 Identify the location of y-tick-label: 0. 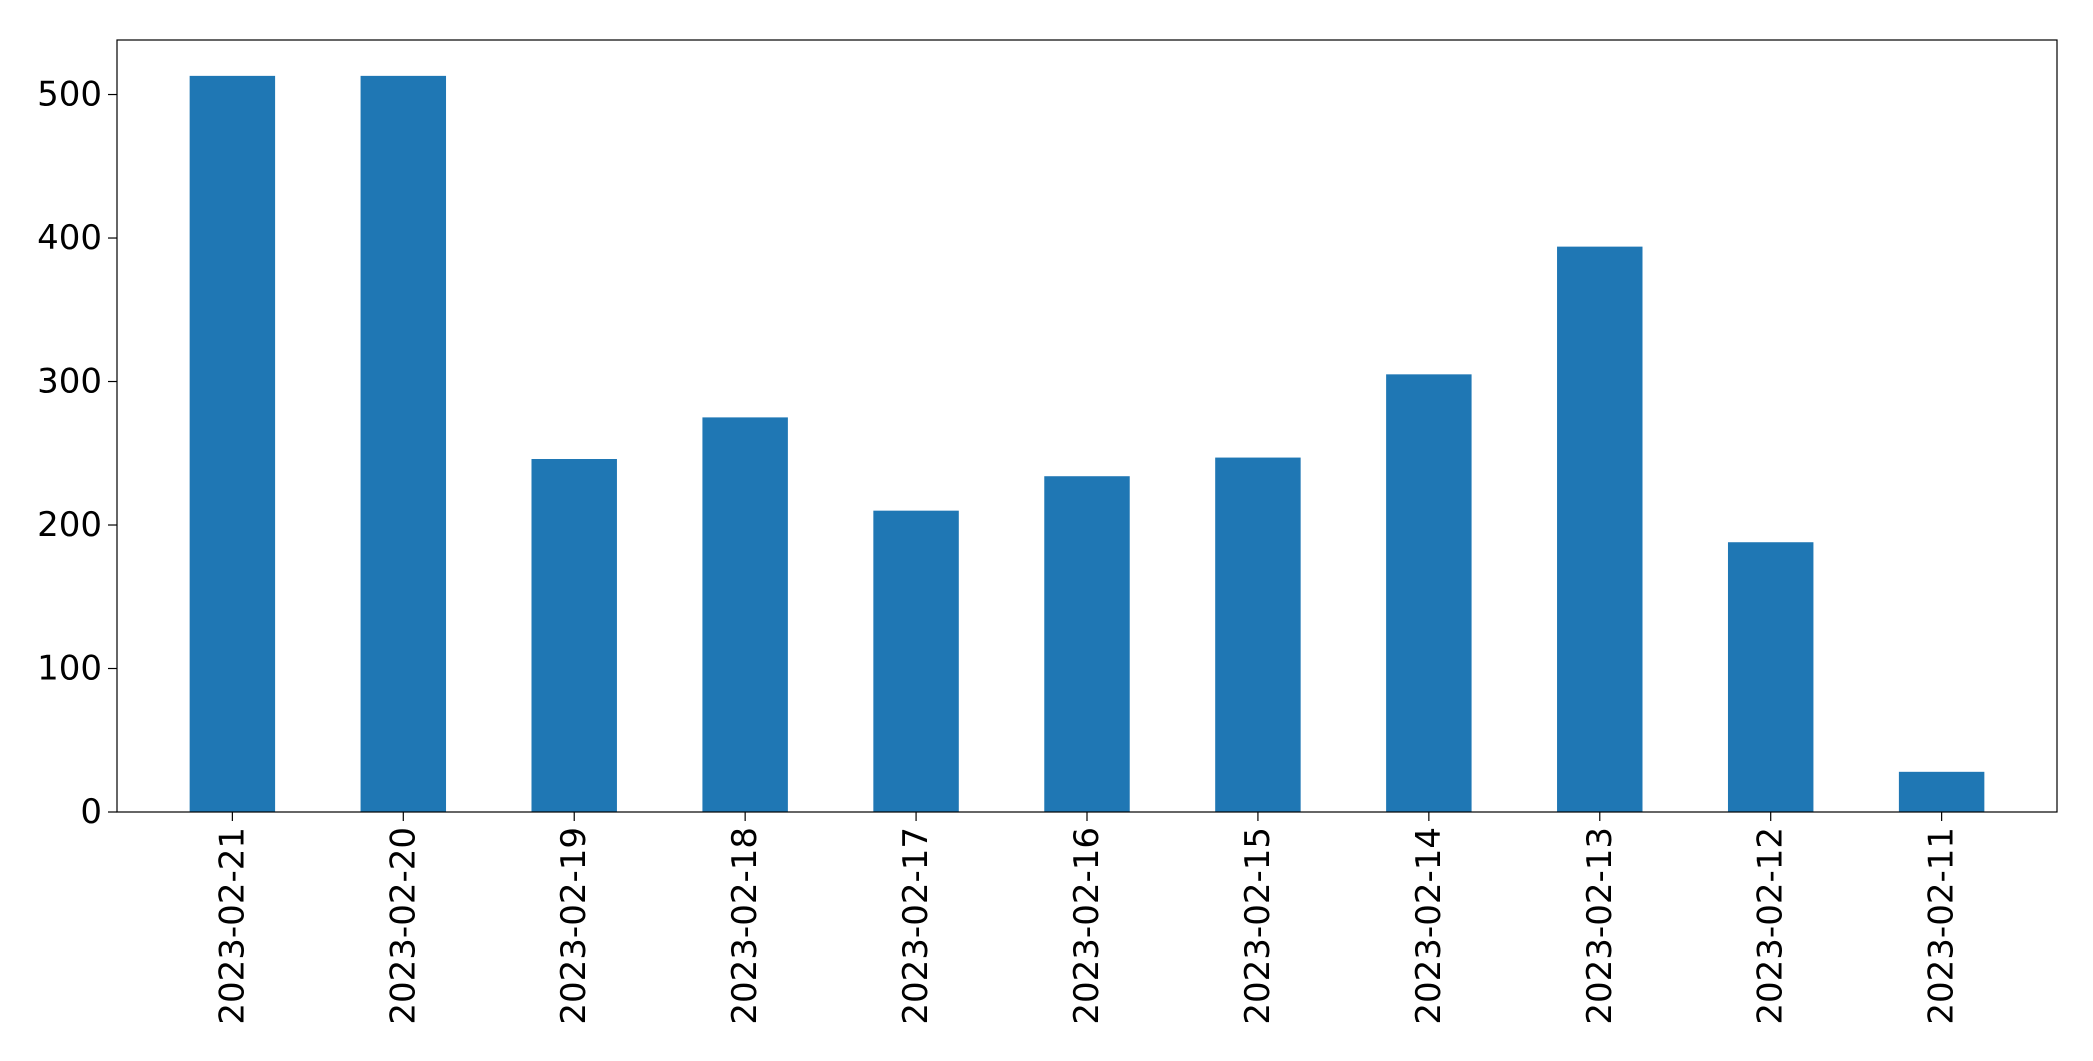
(91, 812).